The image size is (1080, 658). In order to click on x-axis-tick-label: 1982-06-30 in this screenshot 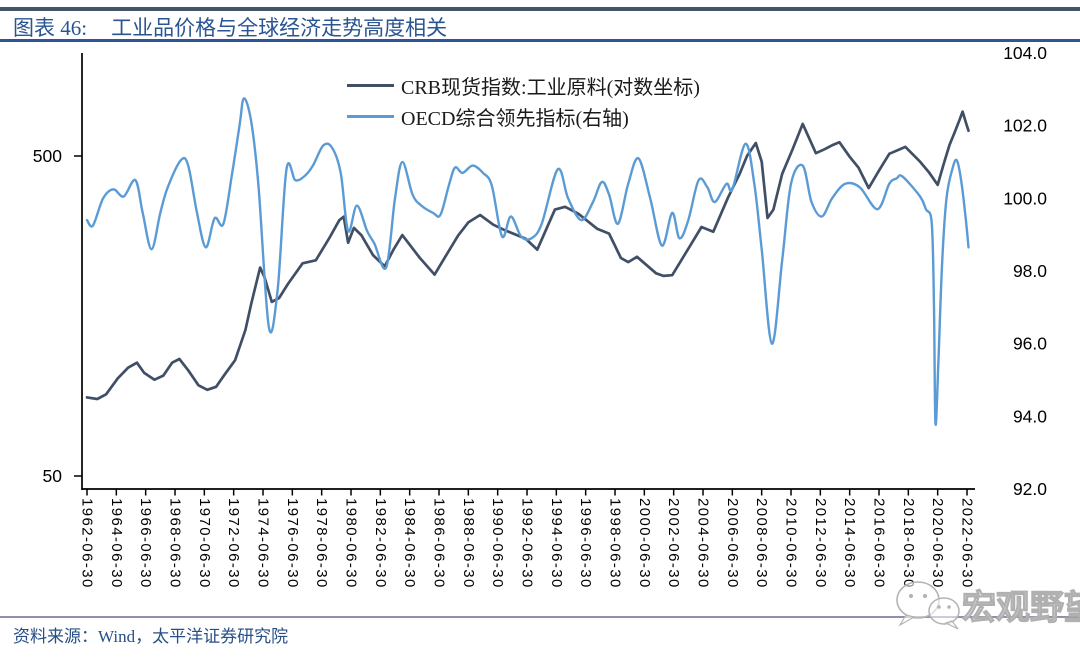, I will do `click(380, 543)`.